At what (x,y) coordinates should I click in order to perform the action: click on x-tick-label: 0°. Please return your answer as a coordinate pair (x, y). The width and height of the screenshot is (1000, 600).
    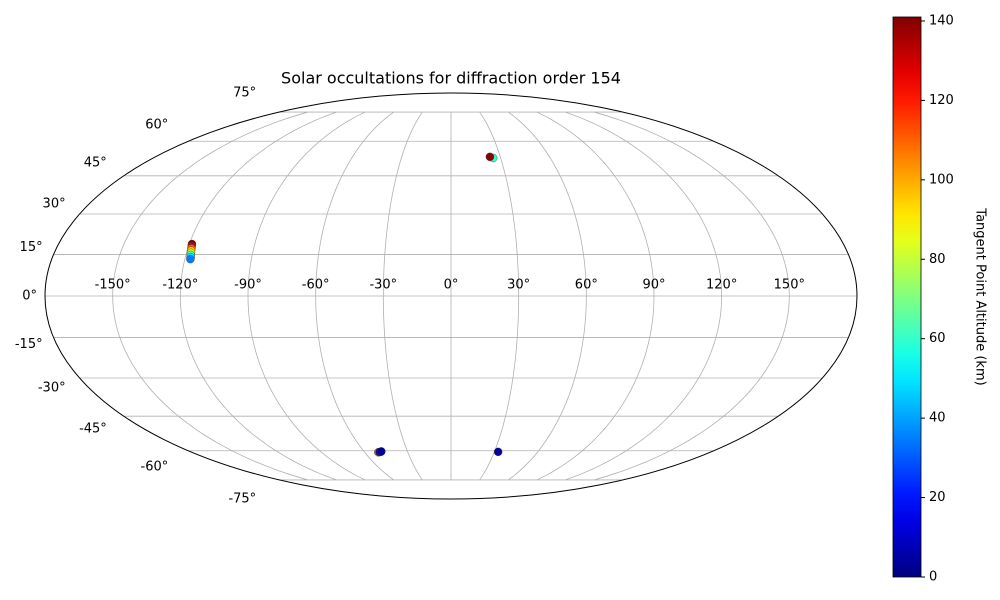
    Looking at the image, I should click on (451, 285).